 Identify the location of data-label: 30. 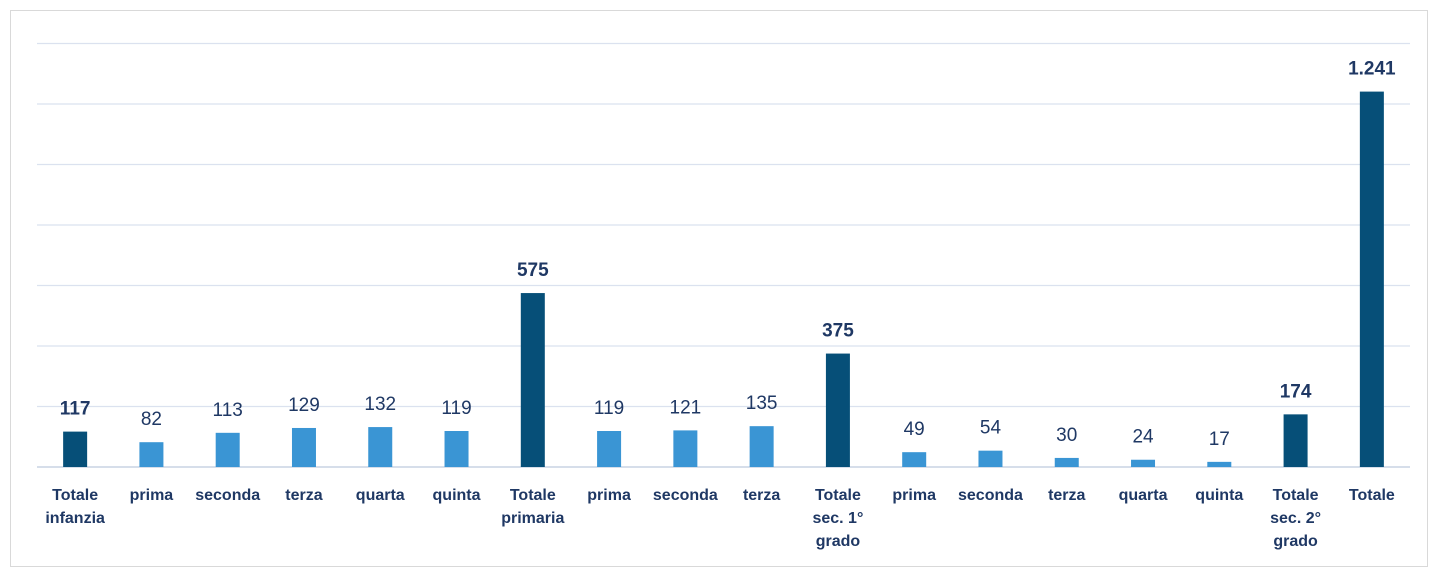
(1066, 435).